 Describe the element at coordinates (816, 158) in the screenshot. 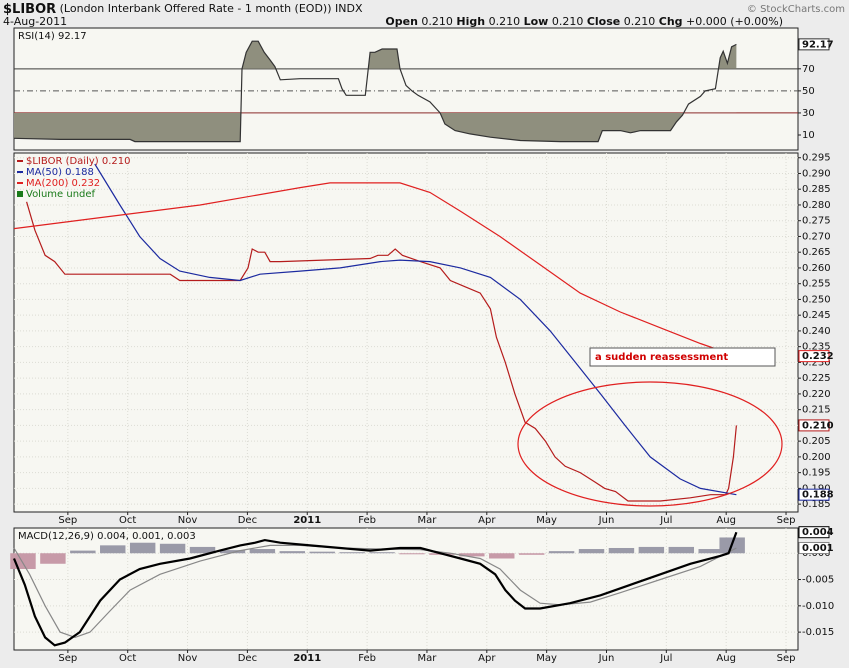

I see `y-tick-label: 0.295` at that location.